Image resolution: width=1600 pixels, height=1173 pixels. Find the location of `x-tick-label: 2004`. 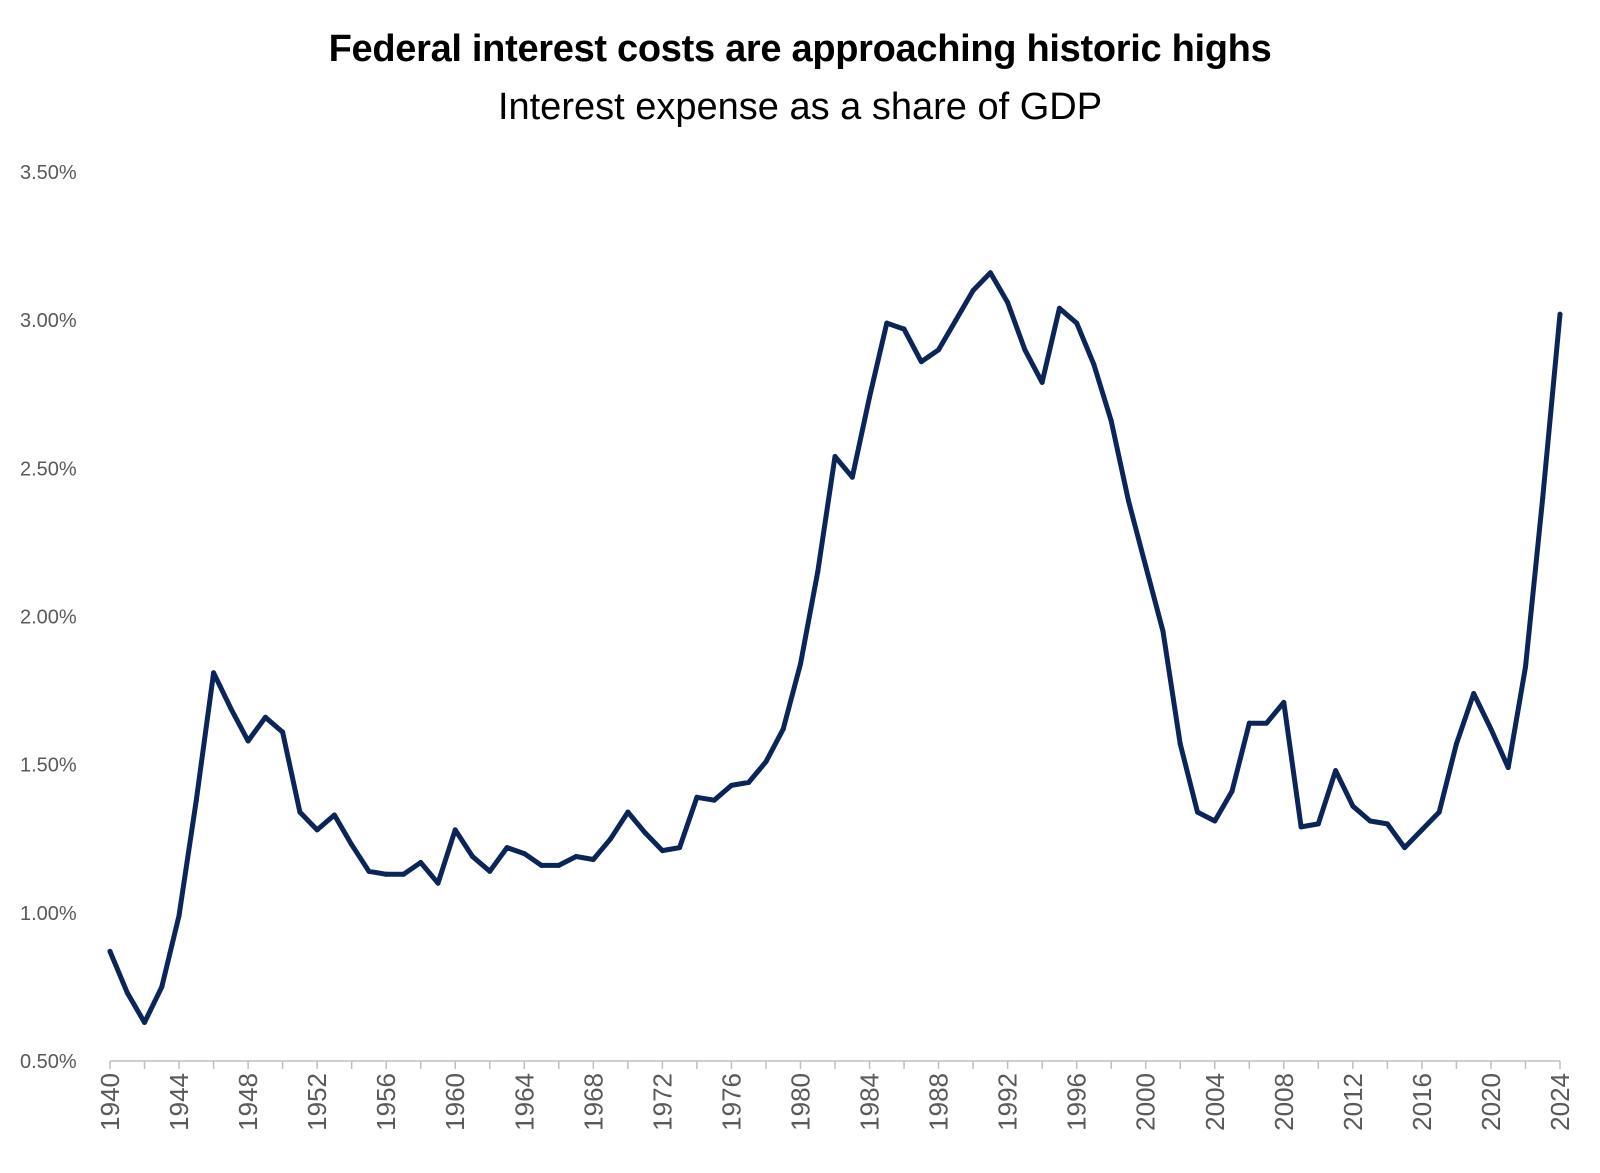

x-tick-label: 2004 is located at coordinates (1215, 1102).